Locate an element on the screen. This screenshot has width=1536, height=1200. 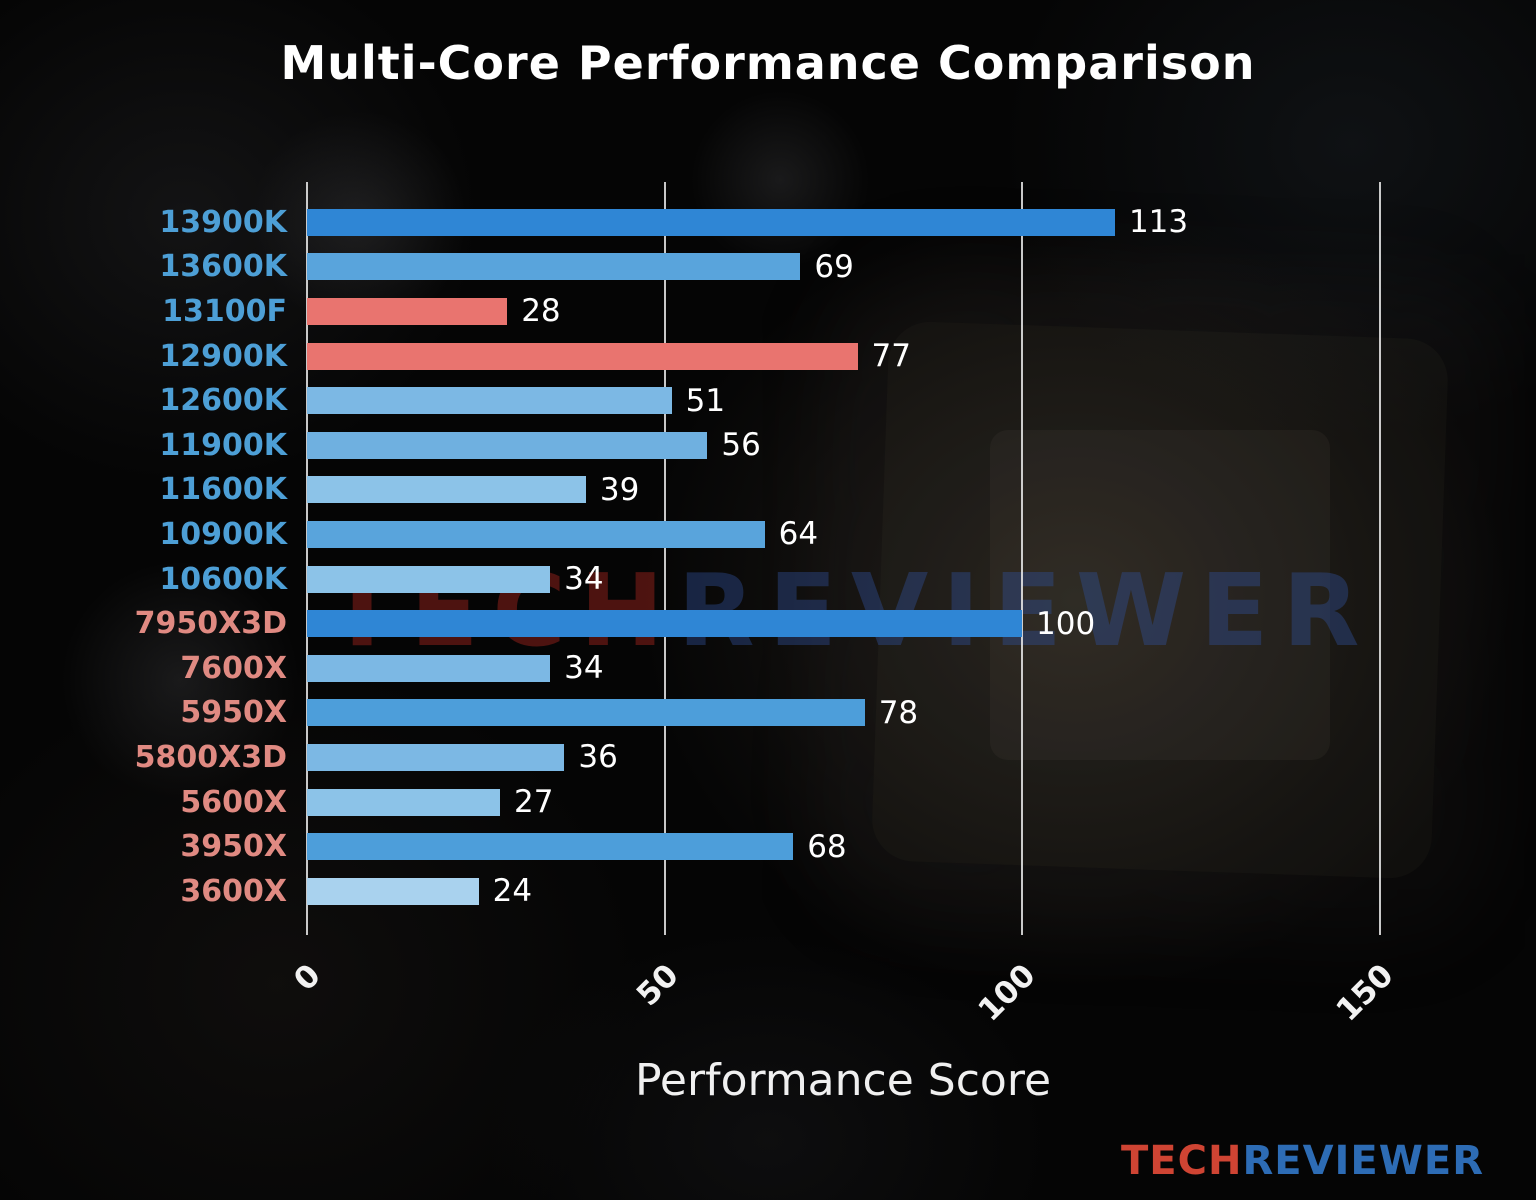
value-label: 64 is located at coordinates (798, 534).